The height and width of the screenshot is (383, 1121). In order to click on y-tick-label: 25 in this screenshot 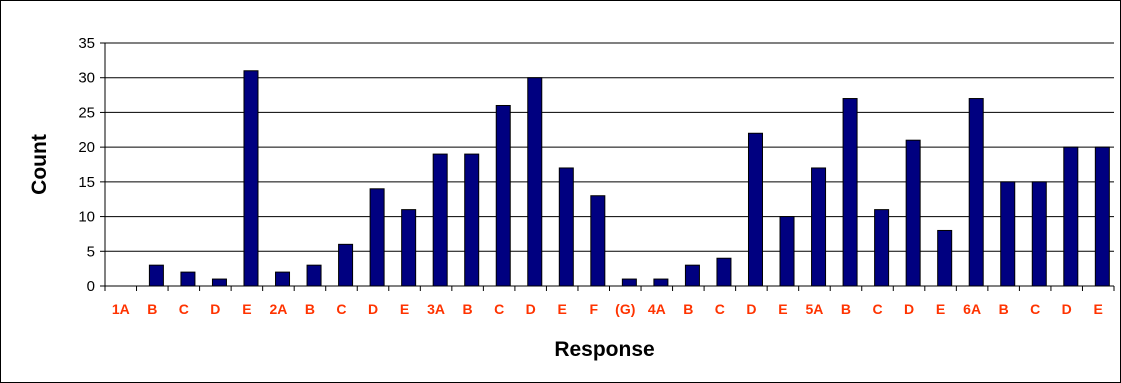, I will do `click(86, 112)`.